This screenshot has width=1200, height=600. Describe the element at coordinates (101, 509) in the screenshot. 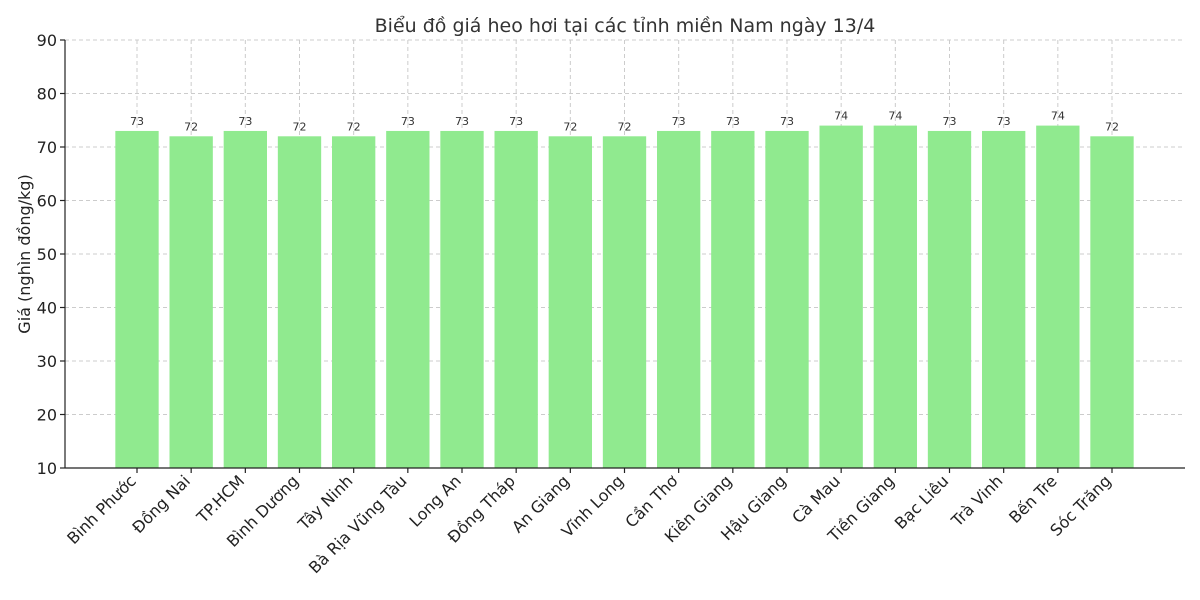

I see `x-tick-label: Bình Phước` at that location.